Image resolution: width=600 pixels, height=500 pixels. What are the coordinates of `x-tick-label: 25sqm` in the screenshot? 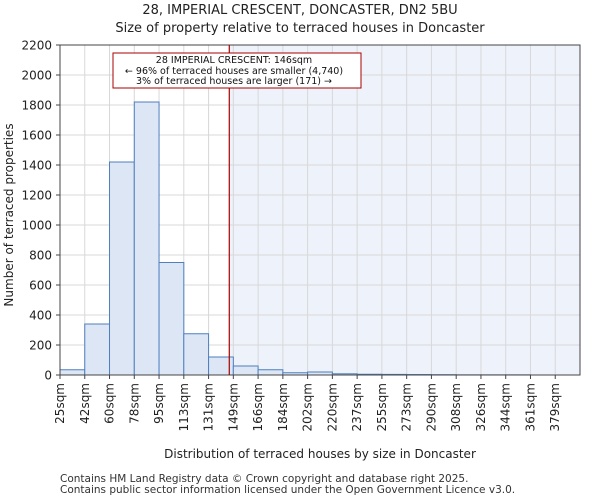 It's located at (60, 403).